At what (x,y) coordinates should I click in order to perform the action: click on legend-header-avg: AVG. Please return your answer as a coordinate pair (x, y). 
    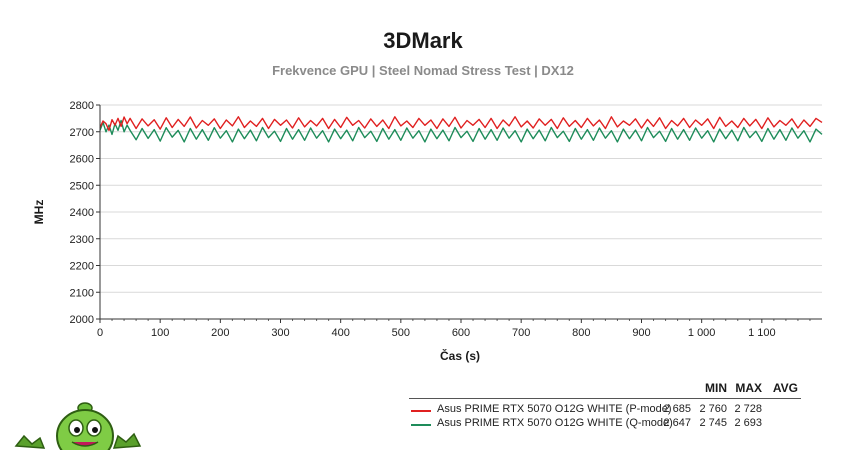
    Looking at the image, I should click on (785, 388).